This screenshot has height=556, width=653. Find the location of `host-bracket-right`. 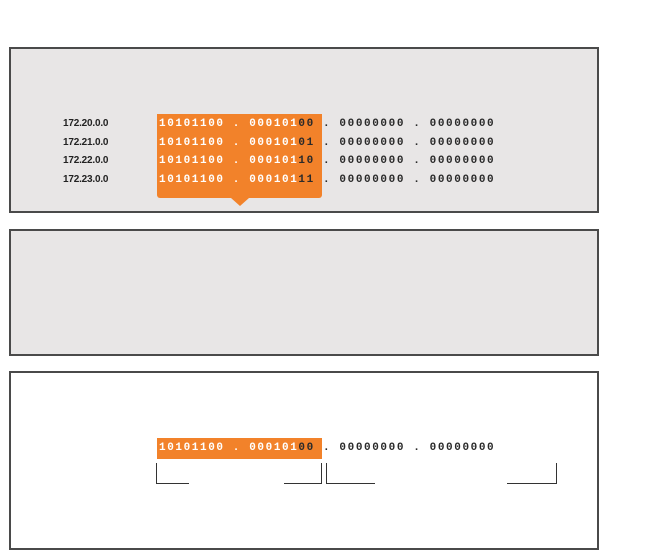

host-bracket-right is located at coordinates (532, 473).